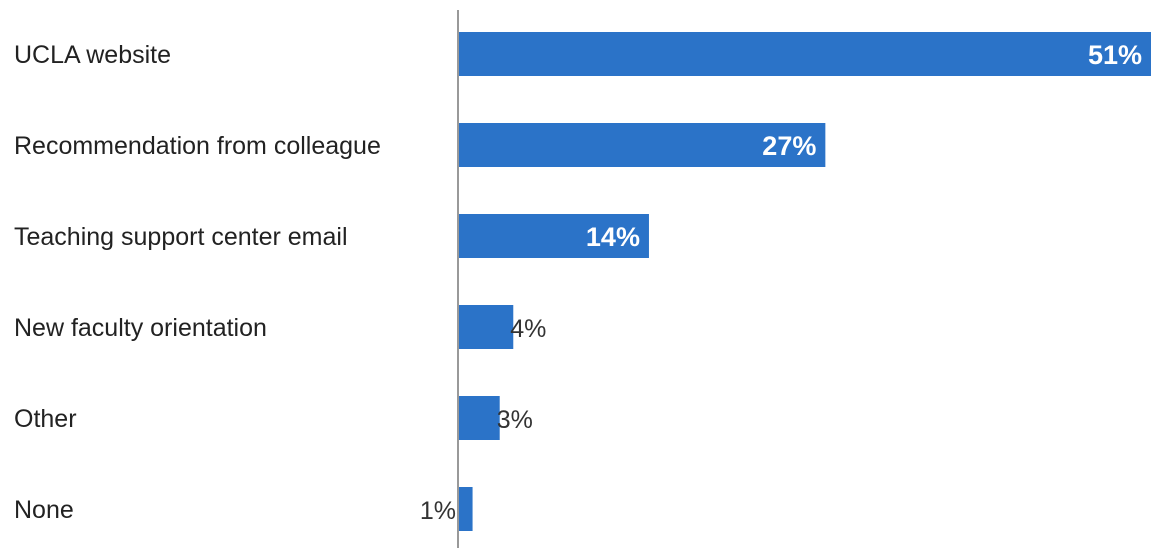 This screenshot has height=550, width=1162. Describe the element at coordinates (44, 510) in the screenshot. I see `category-label-none: None` at that location.